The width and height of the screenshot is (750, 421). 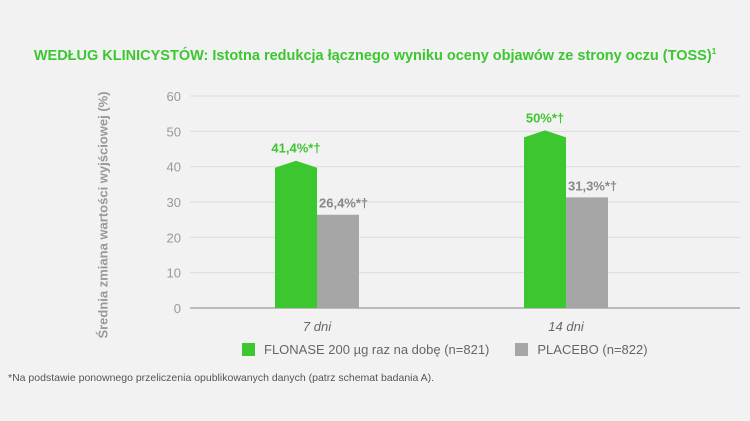 What do you see at coordinates (343, 203) in the screenshot?
I see `data-label-placebo-1: 26,4%*†` at bounding box center [343, 203].